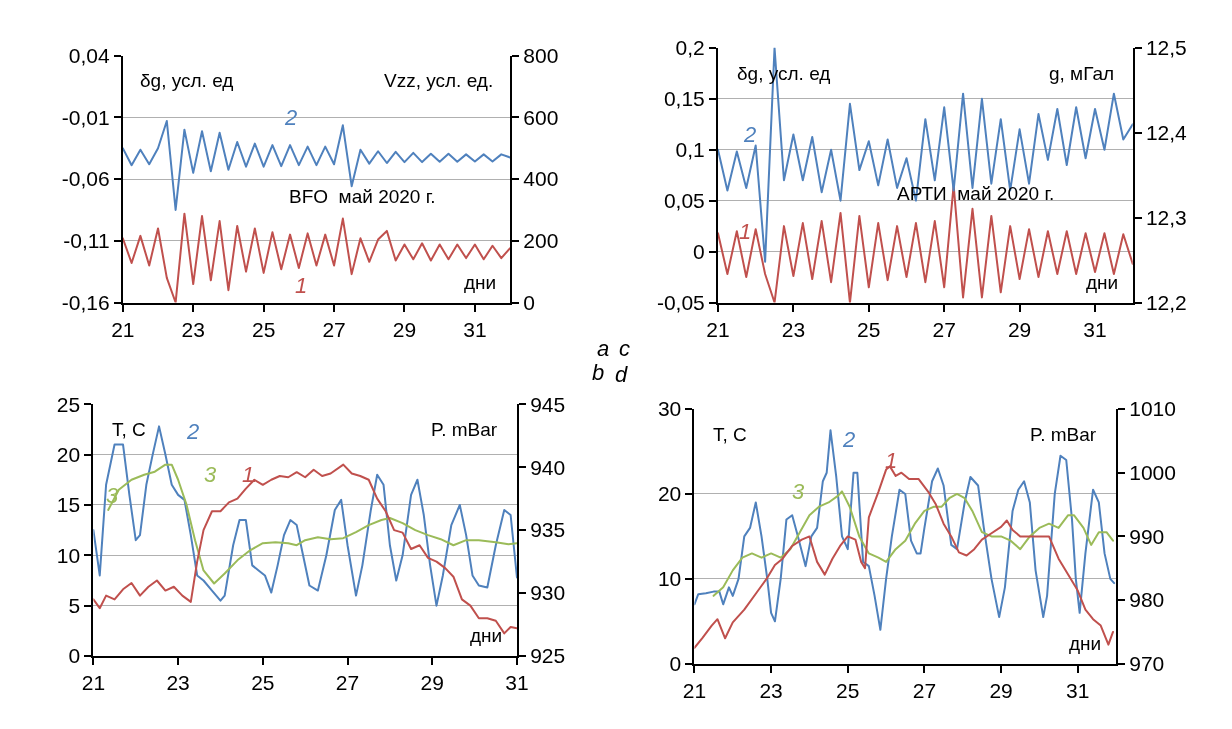 The image size is (1232, 729). What do you see at coordinates (541, 55) in the screenshot?
I see `y2-tick-label: 800` at bounding box center [541, 55].